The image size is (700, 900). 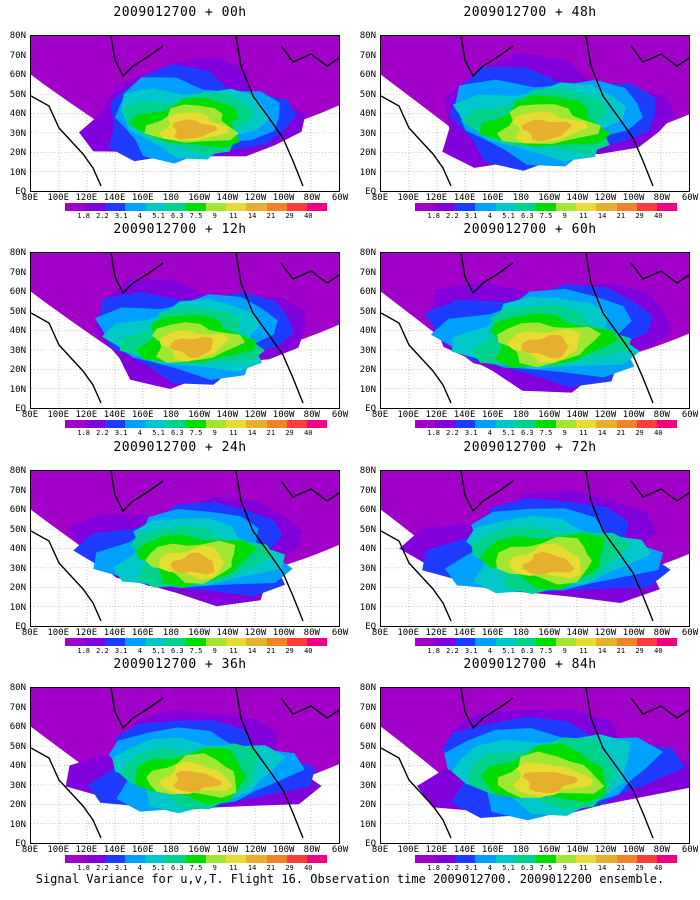 I want to click on panel-title: 2009012700 + 84h, so click(x=530, y=664).